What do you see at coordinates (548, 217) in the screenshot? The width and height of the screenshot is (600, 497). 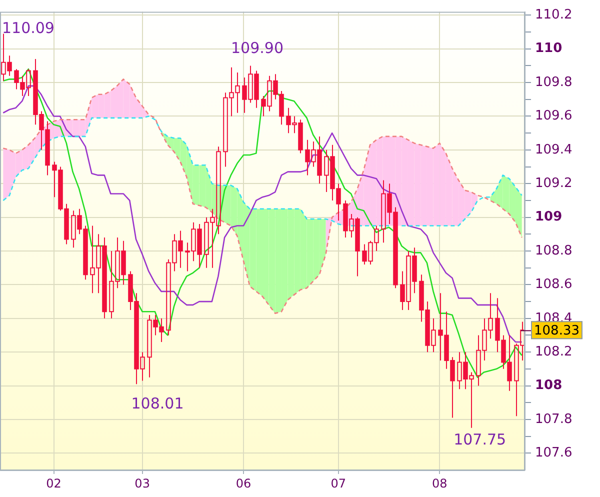 I see `y-tick-label: 109` at bounding box center [548, 217].